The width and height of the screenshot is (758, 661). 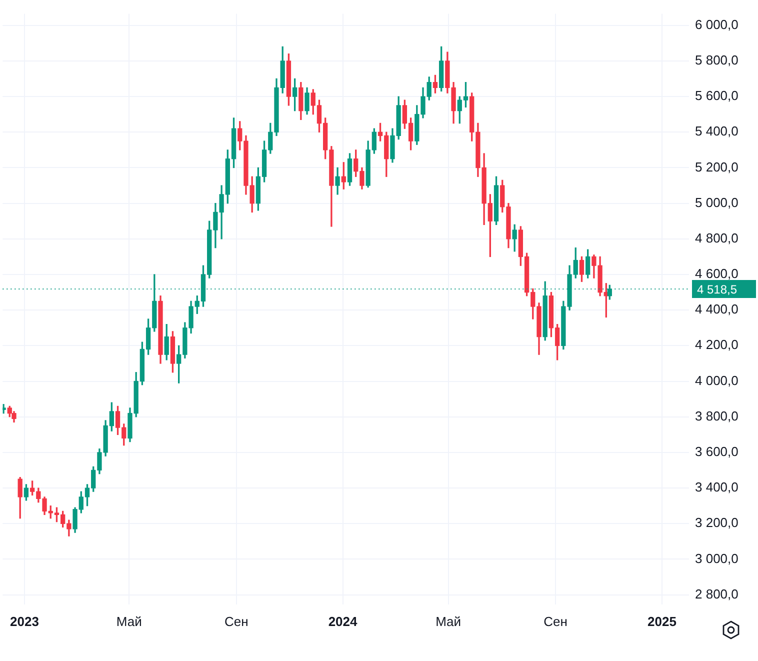 What do you see at coordinates (716, 380) in the screenshot?
I see `y-tick-label: 4 000,0` at bounding box center [716, 380].